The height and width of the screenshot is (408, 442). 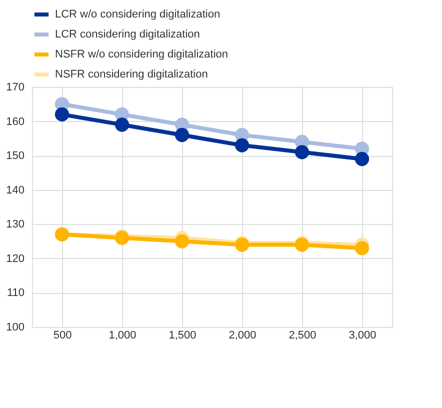 I want to click on y-tick-label: 150, so click(x=15, y=156).